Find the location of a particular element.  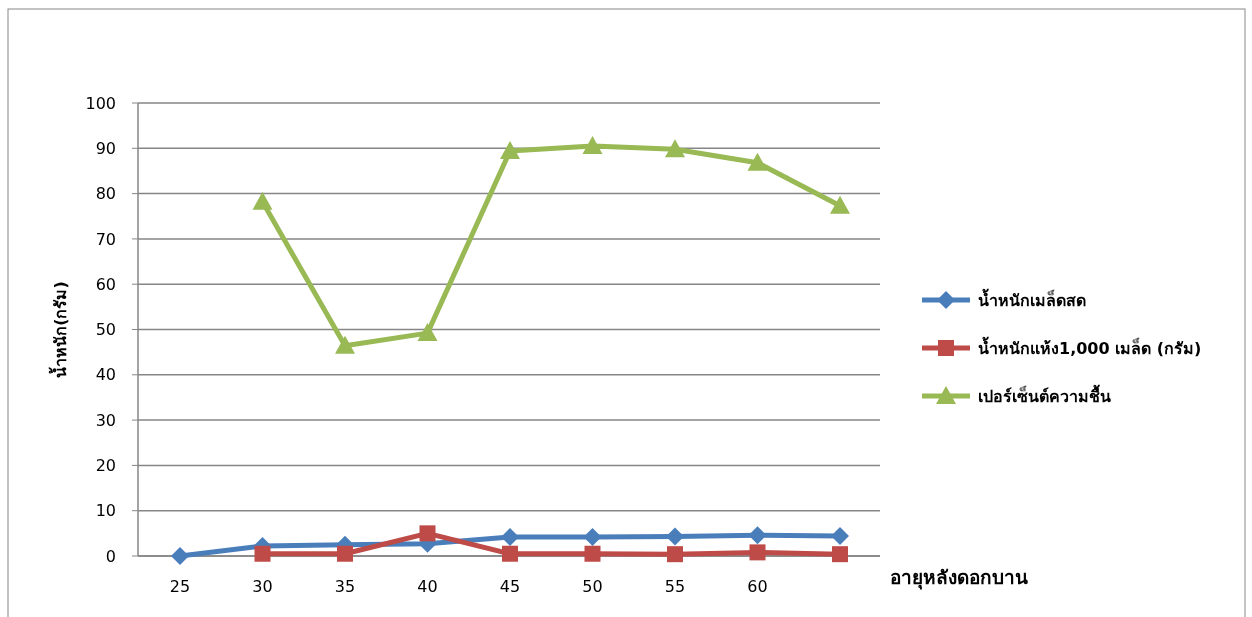

y-tick-label: 100 is located at coordinates (100, 103).